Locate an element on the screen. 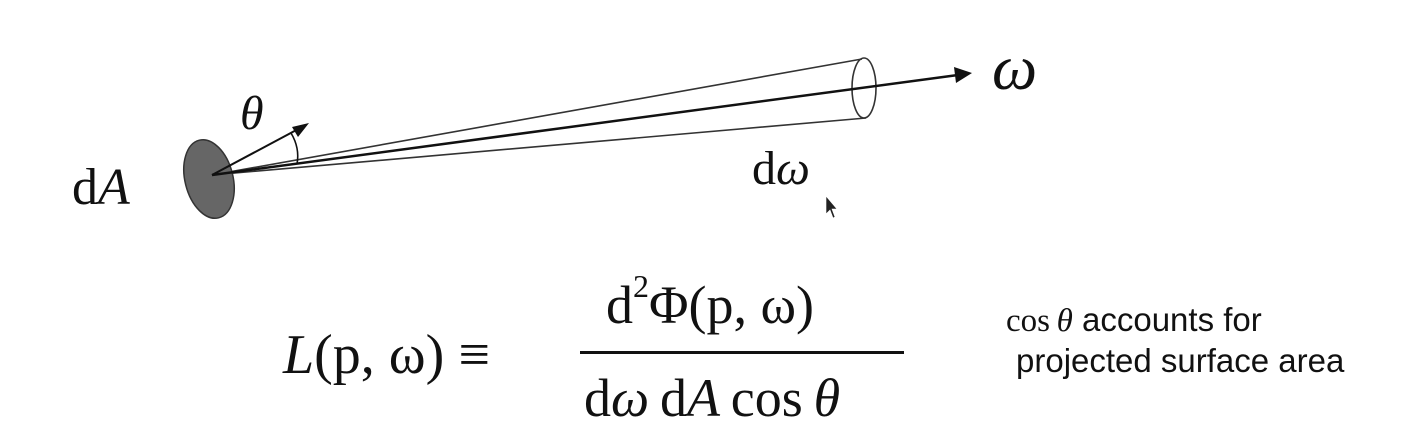  area-element is located at coordinates (209, 179).